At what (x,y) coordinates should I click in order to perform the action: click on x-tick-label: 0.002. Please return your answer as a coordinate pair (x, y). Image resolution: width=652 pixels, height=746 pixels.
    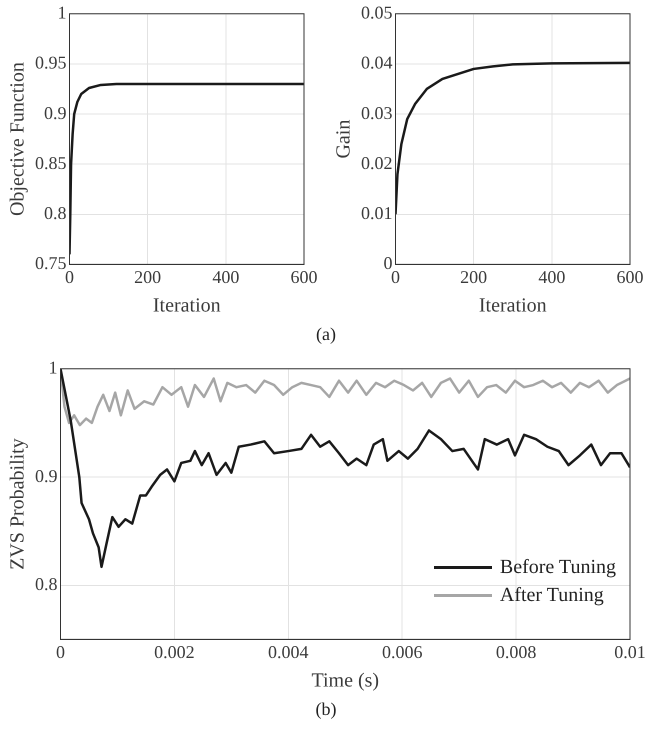
    Looking at the image, I should click on (174, 652).